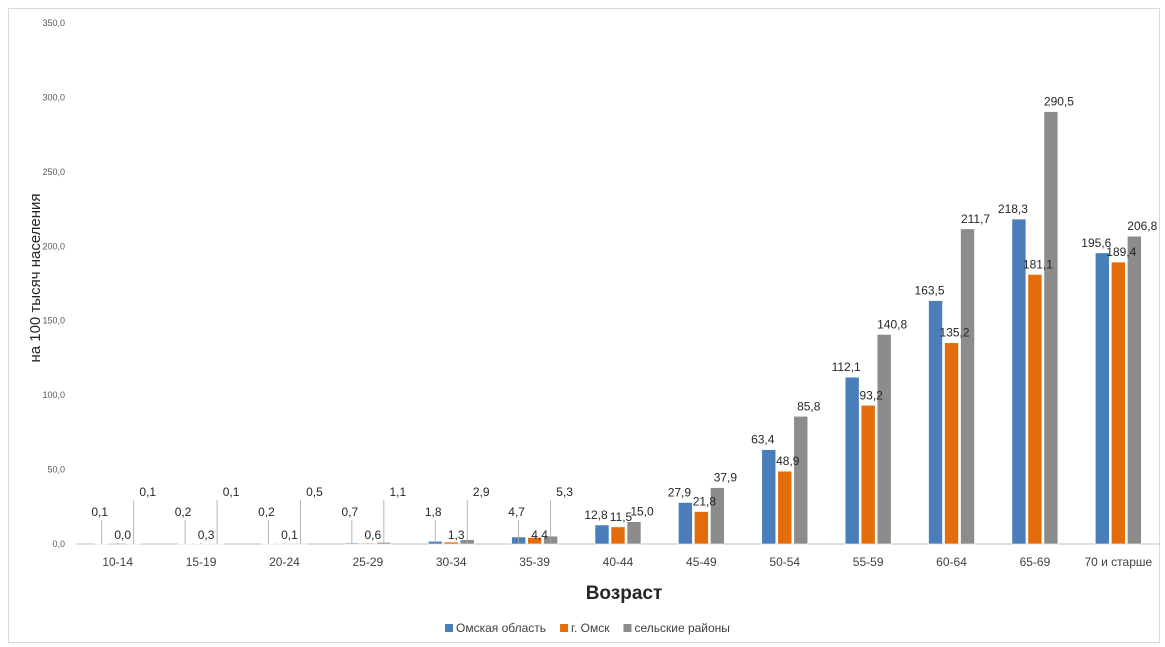  I want to click on data-label: 181,1, so click(1038, 264).